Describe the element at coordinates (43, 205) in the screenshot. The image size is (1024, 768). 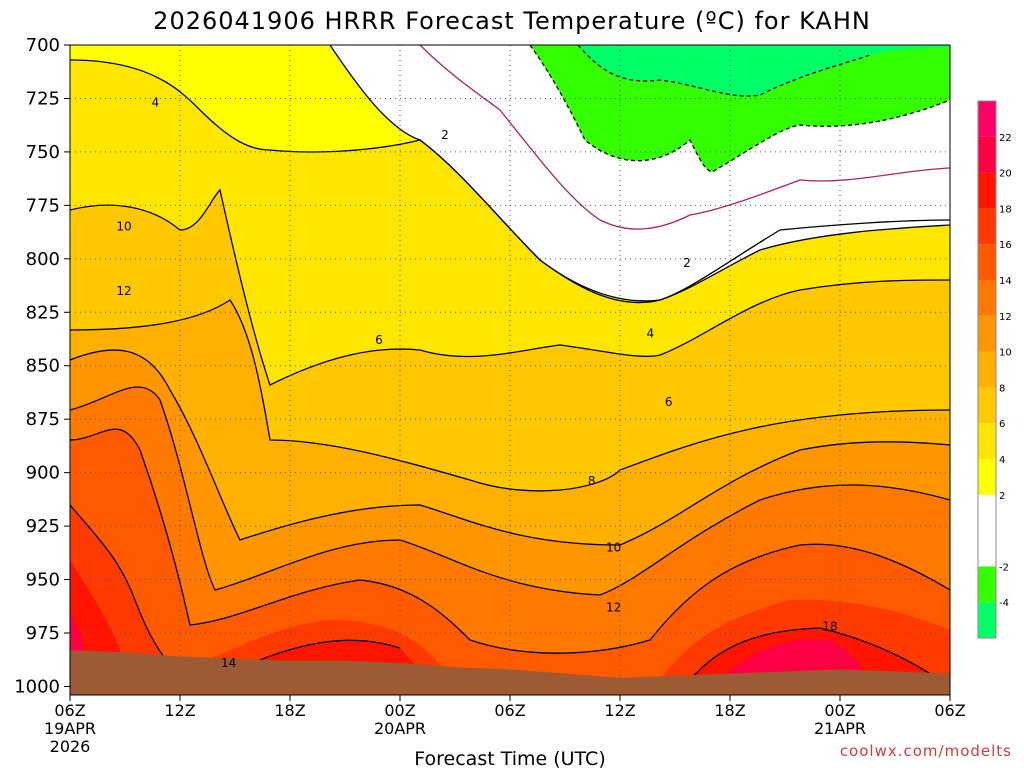
I see `y-tick-label-3: 775` at that location.